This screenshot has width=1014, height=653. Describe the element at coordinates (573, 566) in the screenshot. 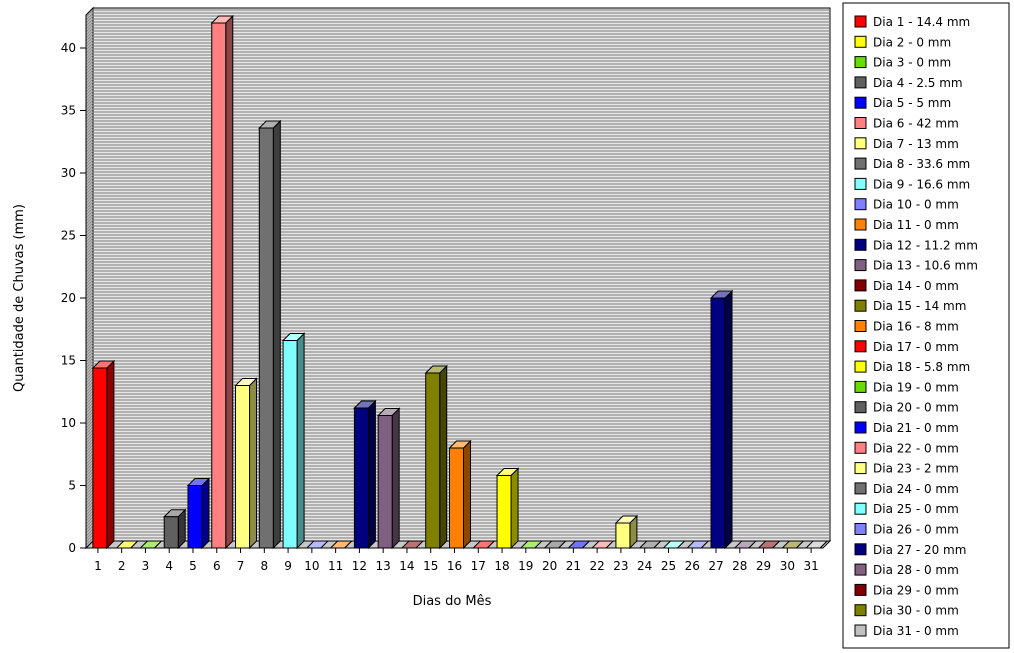

I see `x-tick-label: 21` at that location.